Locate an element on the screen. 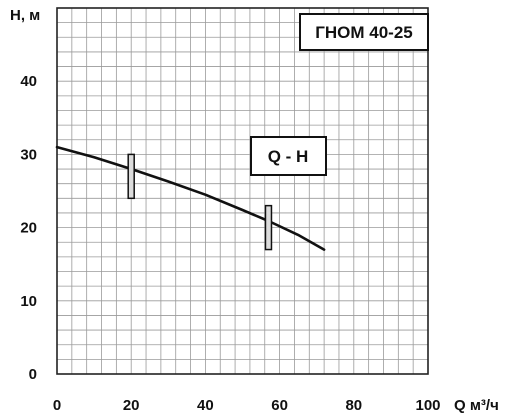 This screenshot has width=516, height=417. title-box: ГНОМ 40-25 is located at coordinates (364, 32).